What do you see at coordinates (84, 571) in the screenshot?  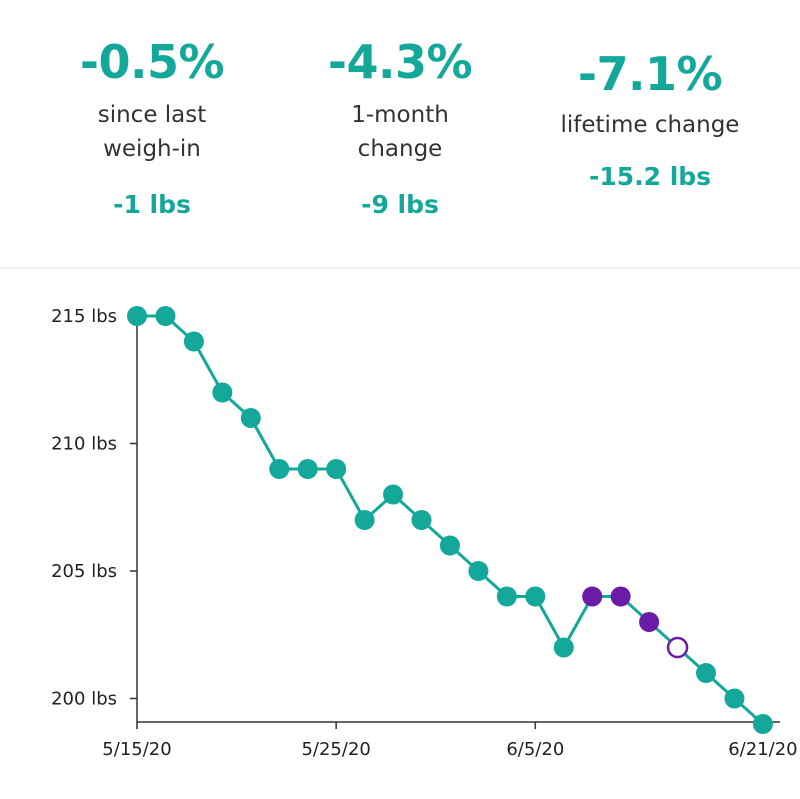 I see `y-tick-label: 205 lbs` at bounding box center [84, 571].